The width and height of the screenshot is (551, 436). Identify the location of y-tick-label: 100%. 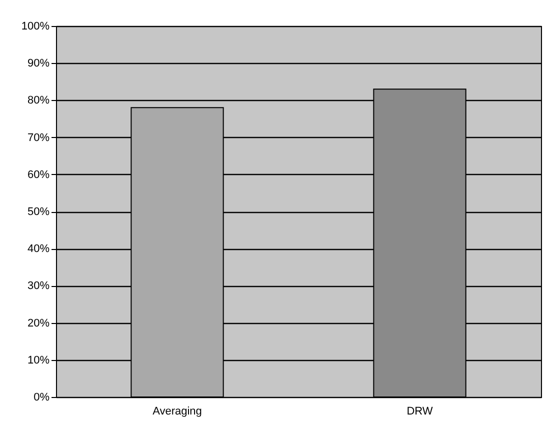
(35, 26).